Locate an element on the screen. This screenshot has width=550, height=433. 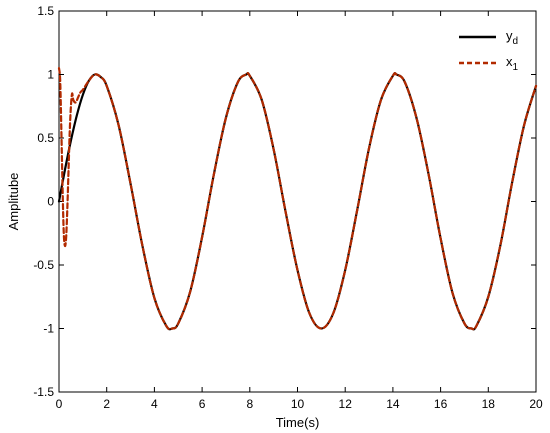
x-tick-label: 0 is located at coordinates (59, 404).